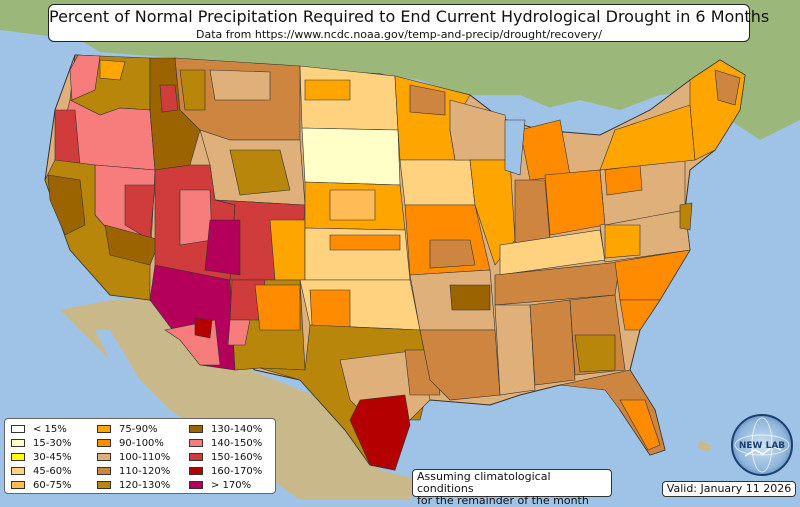  Describe the element at coordinates (237, 443) in the screenshot. I see `legend-label: 140-150%` at that location.